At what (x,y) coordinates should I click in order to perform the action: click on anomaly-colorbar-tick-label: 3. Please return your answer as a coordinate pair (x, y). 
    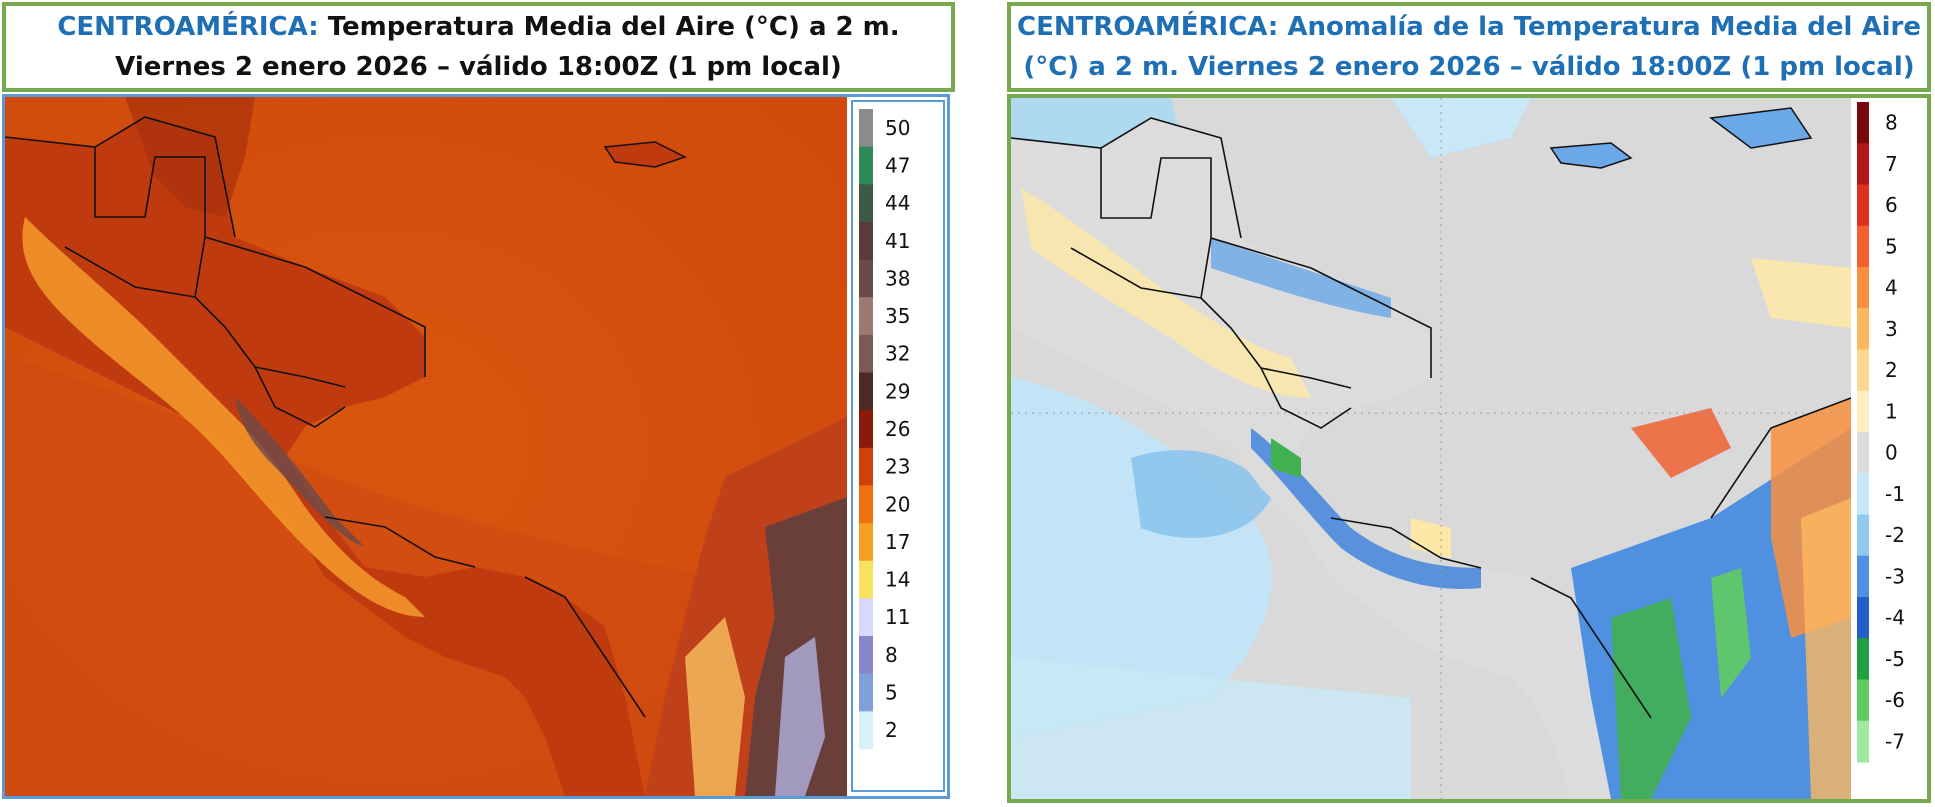
    Looking at the image, I should click on (1891, 329).